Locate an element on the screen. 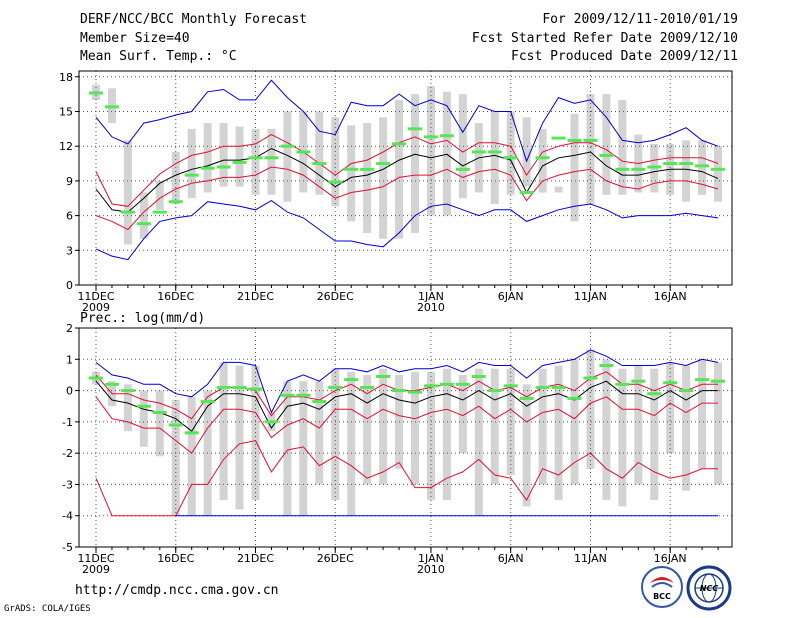 The image size is (800, 618). temperature-xtick-label: 11JAN is located at coordinates (590, 296).